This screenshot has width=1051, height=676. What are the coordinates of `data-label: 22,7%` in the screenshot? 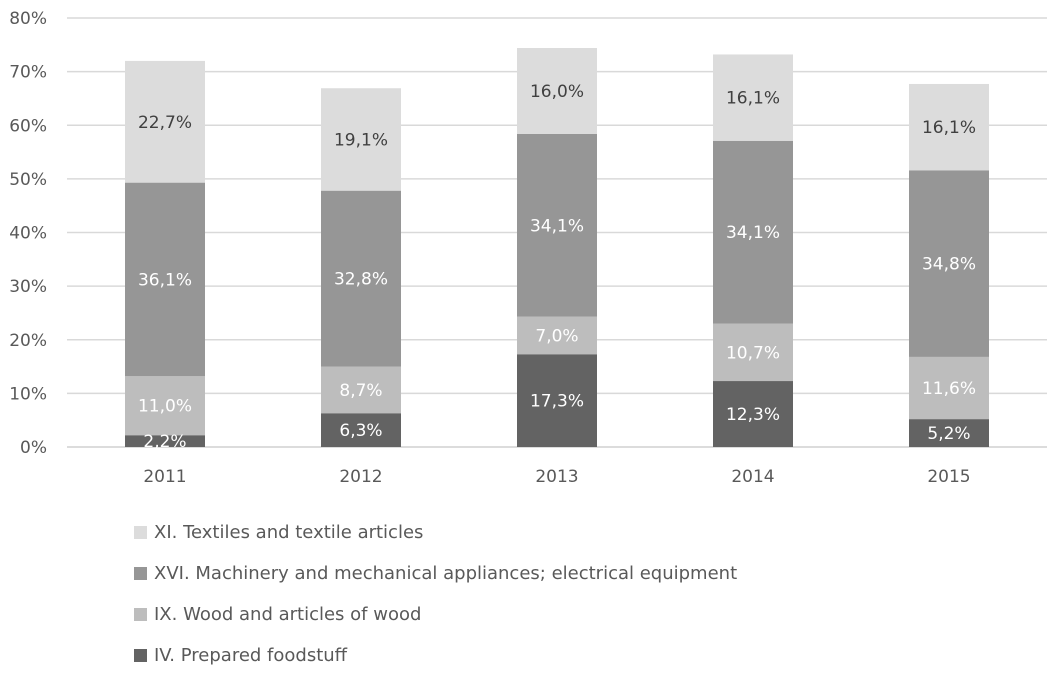 It's located at (165, 123).